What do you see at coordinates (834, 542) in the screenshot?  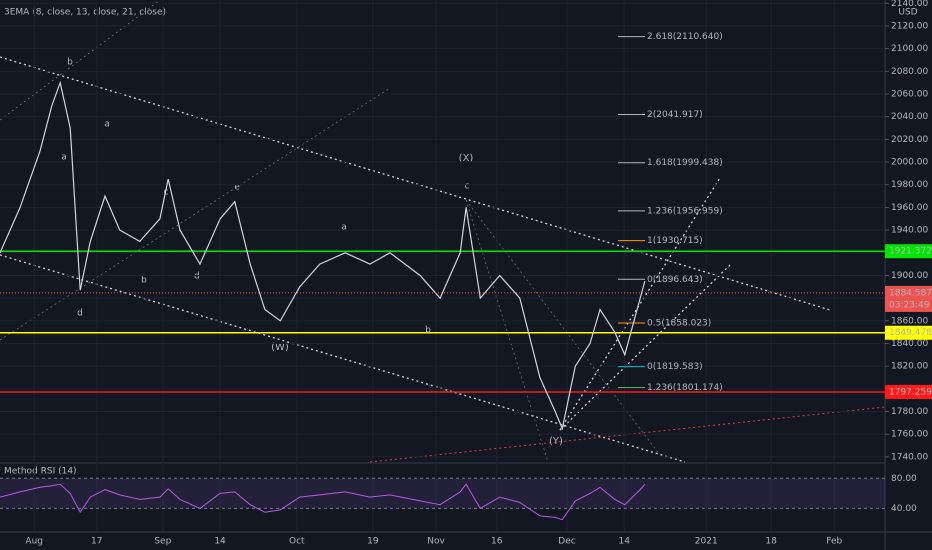 I see `x-tick-label: Feb` at bounding box center [834, 542].